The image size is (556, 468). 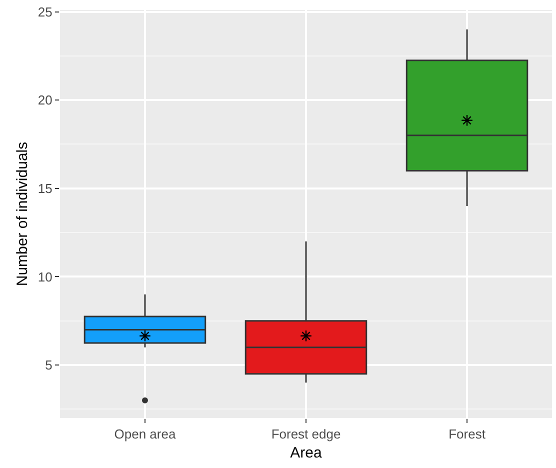 What do you see at coordinates (45, 188) in the screenshot?
I see `y-tick-label: 15` at bounding box center [45, 188].